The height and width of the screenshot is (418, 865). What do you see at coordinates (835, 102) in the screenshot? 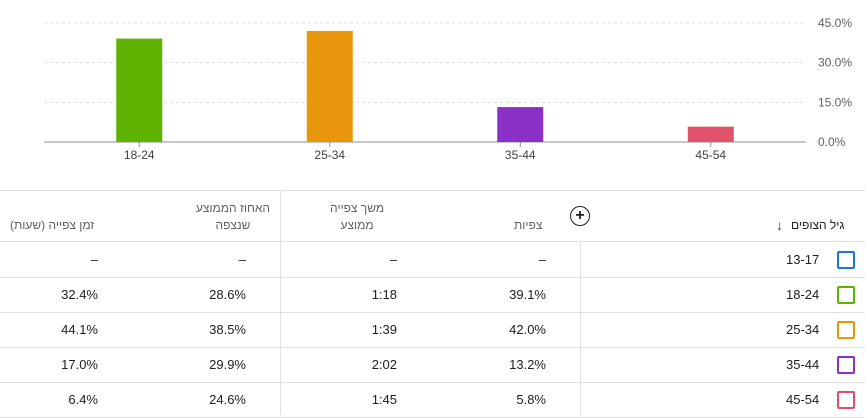
I see `y-tick-label: 15.0%` at bounding box center [835, 102].